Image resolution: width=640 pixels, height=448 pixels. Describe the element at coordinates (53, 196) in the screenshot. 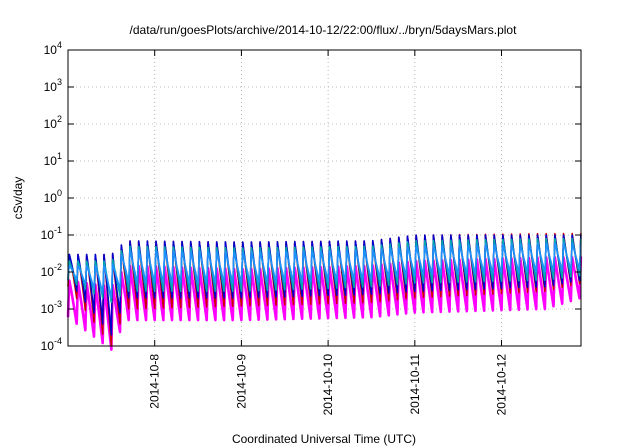

I see `y-tick-label: 10⁰` at that location.